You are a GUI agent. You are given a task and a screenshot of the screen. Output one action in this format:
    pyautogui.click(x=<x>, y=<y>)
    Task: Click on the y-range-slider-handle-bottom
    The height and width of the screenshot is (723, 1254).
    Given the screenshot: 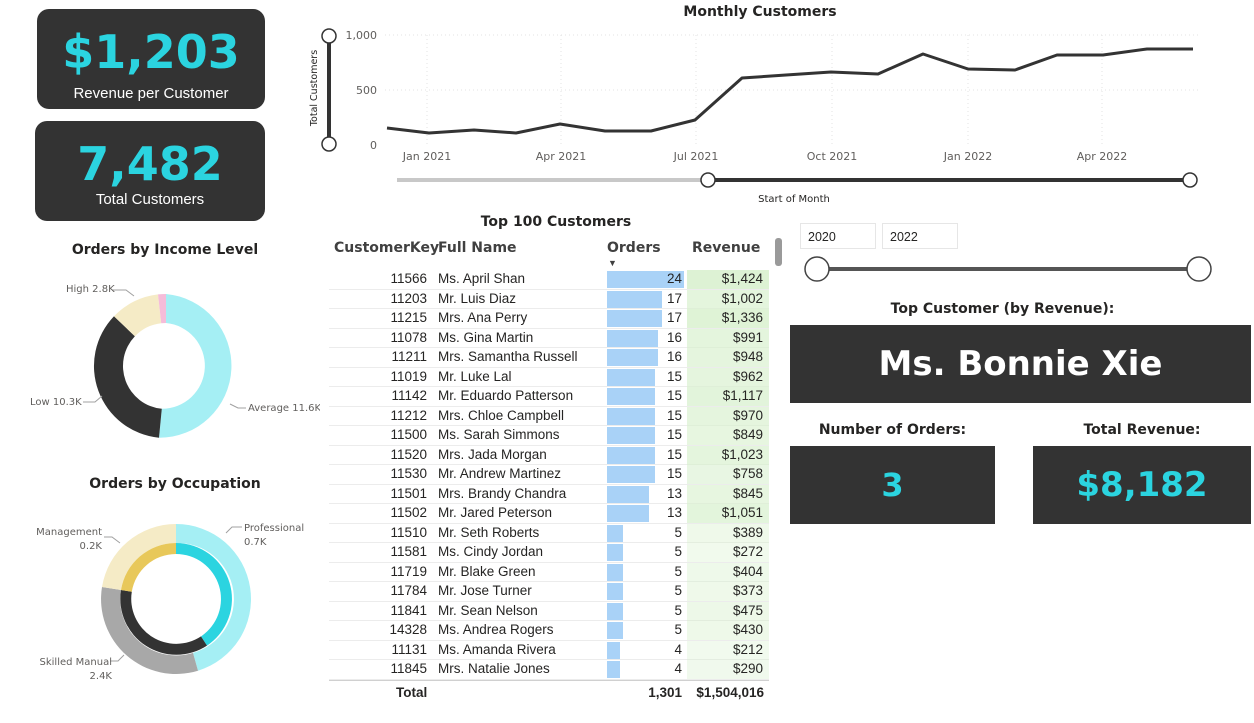 What is the action you would take?
    pyautogui.click(x=329, y=144)
    